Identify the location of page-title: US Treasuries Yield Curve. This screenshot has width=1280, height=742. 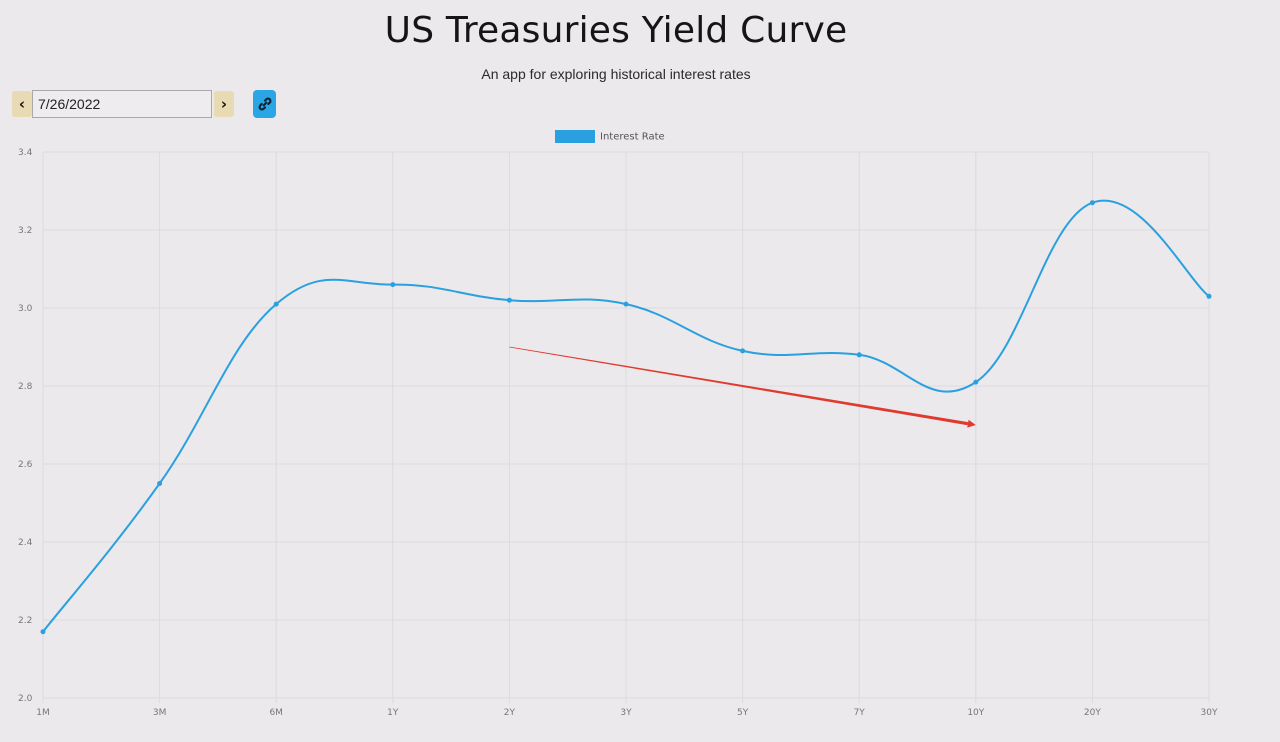
(616, 30).